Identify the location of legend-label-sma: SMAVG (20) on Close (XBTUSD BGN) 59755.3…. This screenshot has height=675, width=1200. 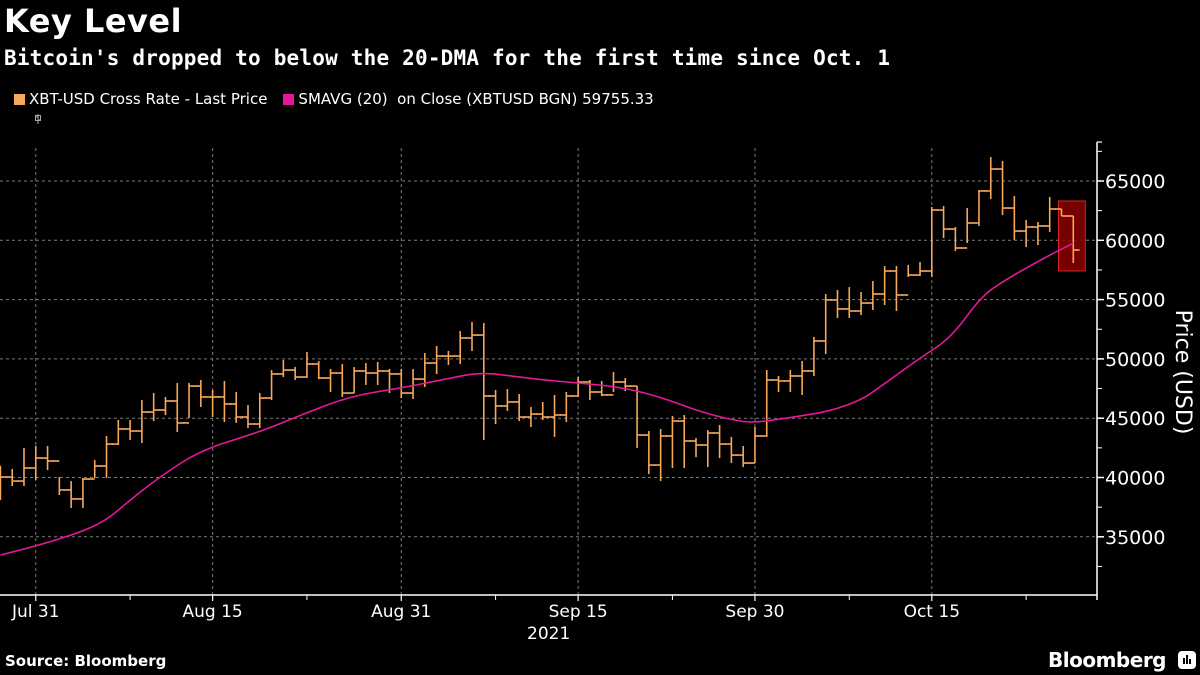
(476, 99).